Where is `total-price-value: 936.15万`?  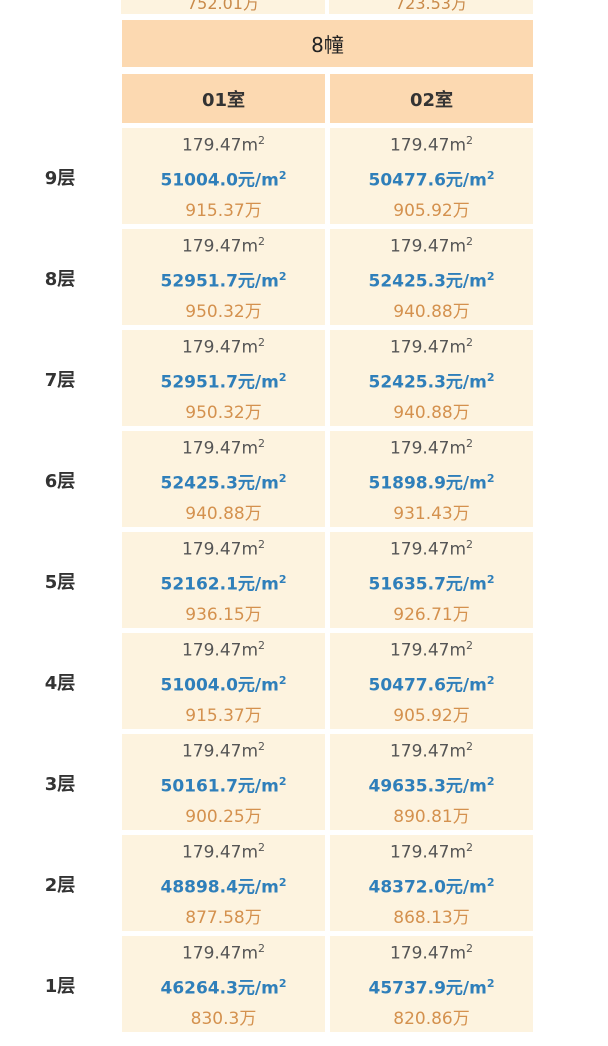 total-price-value: 936.15万 is located at coordinates (223, 614).